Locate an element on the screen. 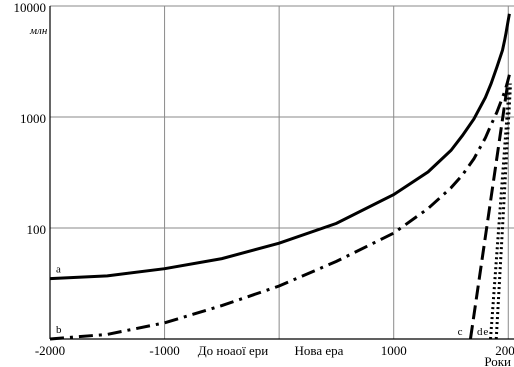 The height and width of the screenshot is (367, 514). x-tick-labels: -2000 -1000 1000 2000 is located at coordinates (274, 350).